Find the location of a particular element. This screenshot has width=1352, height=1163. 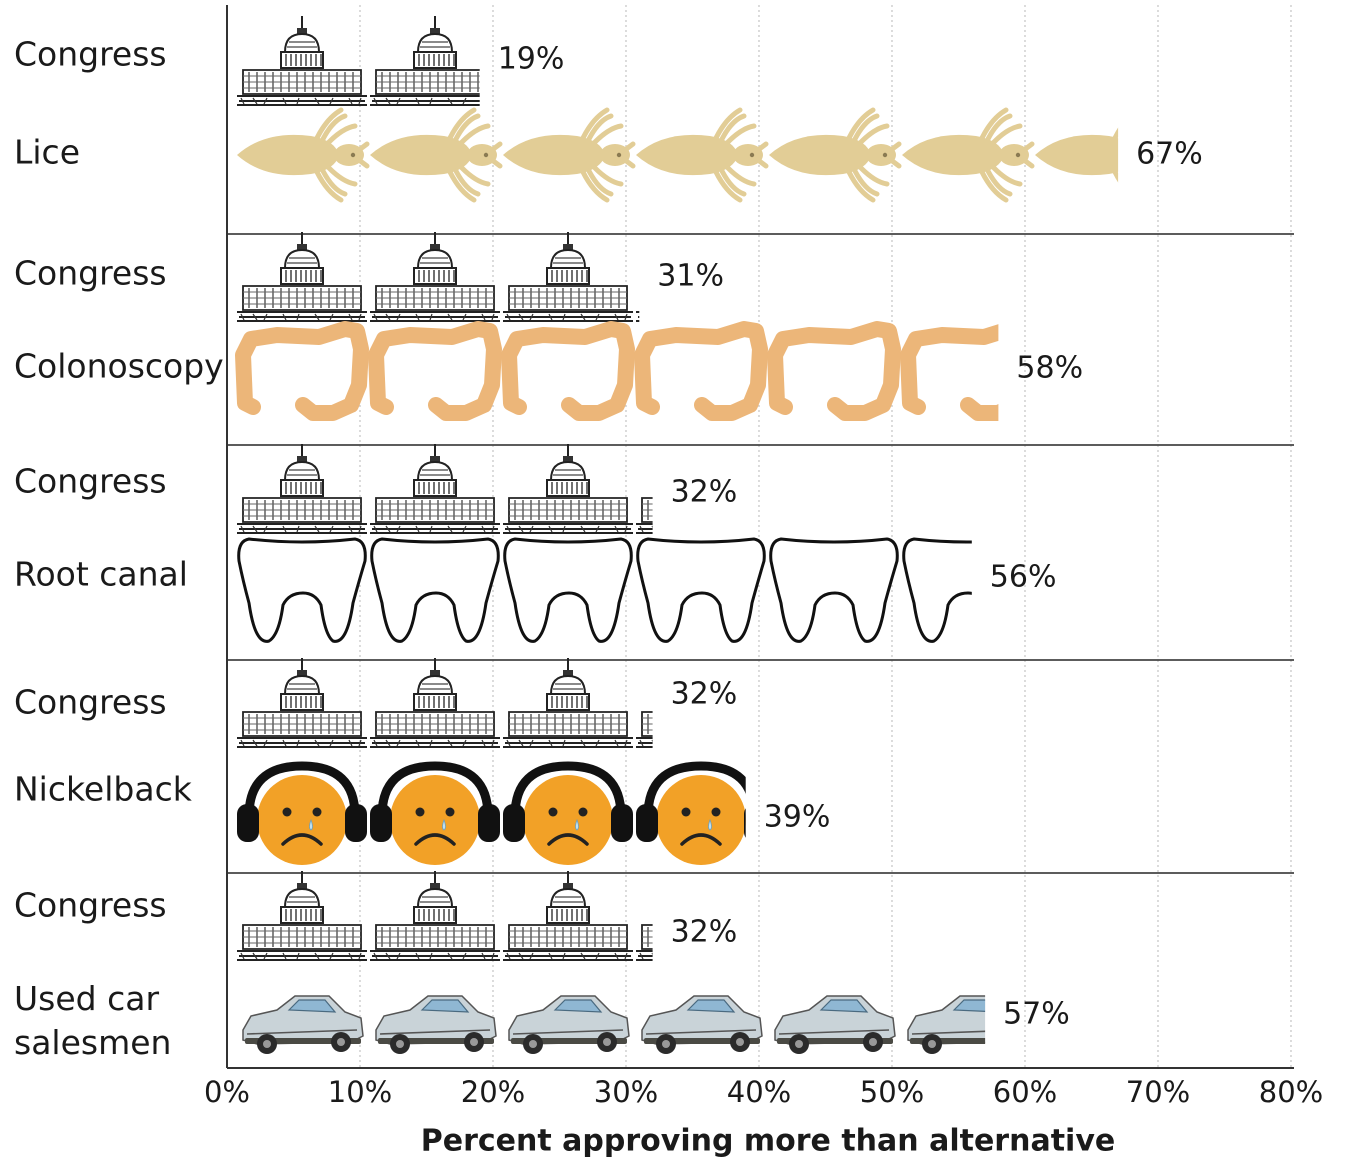

x-tick-label: 10% is located at coordinates (360, 1092).